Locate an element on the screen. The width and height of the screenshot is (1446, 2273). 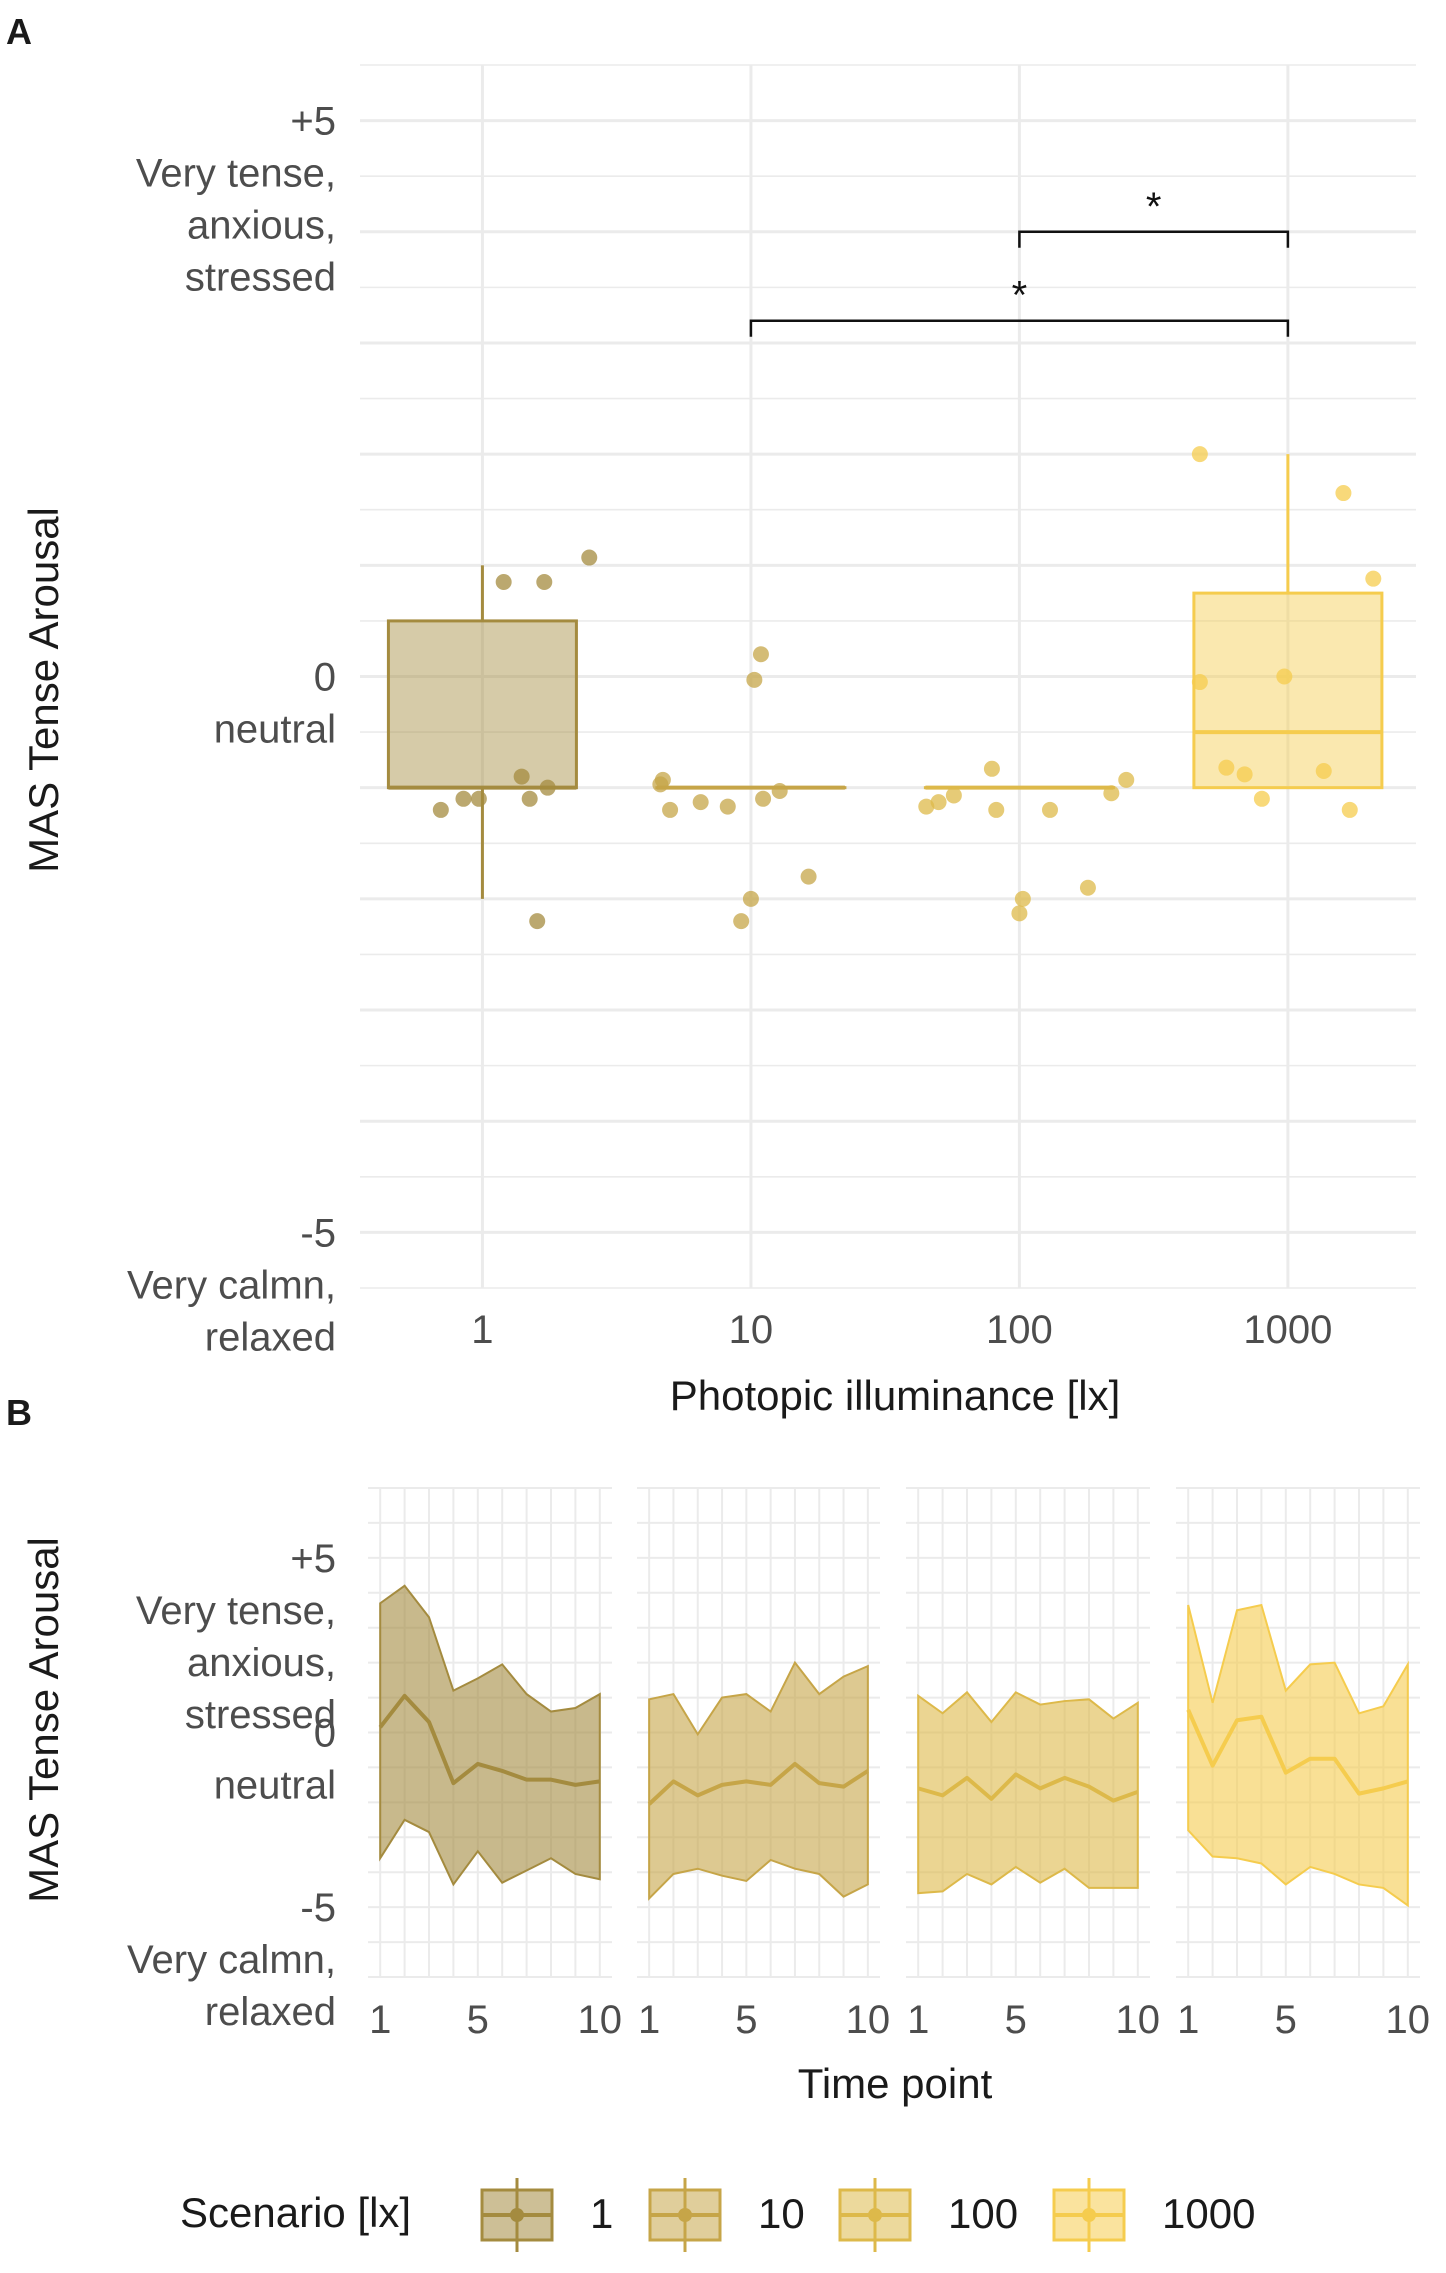
legend-item-100: 100 is located at coordinates (928, 2215).